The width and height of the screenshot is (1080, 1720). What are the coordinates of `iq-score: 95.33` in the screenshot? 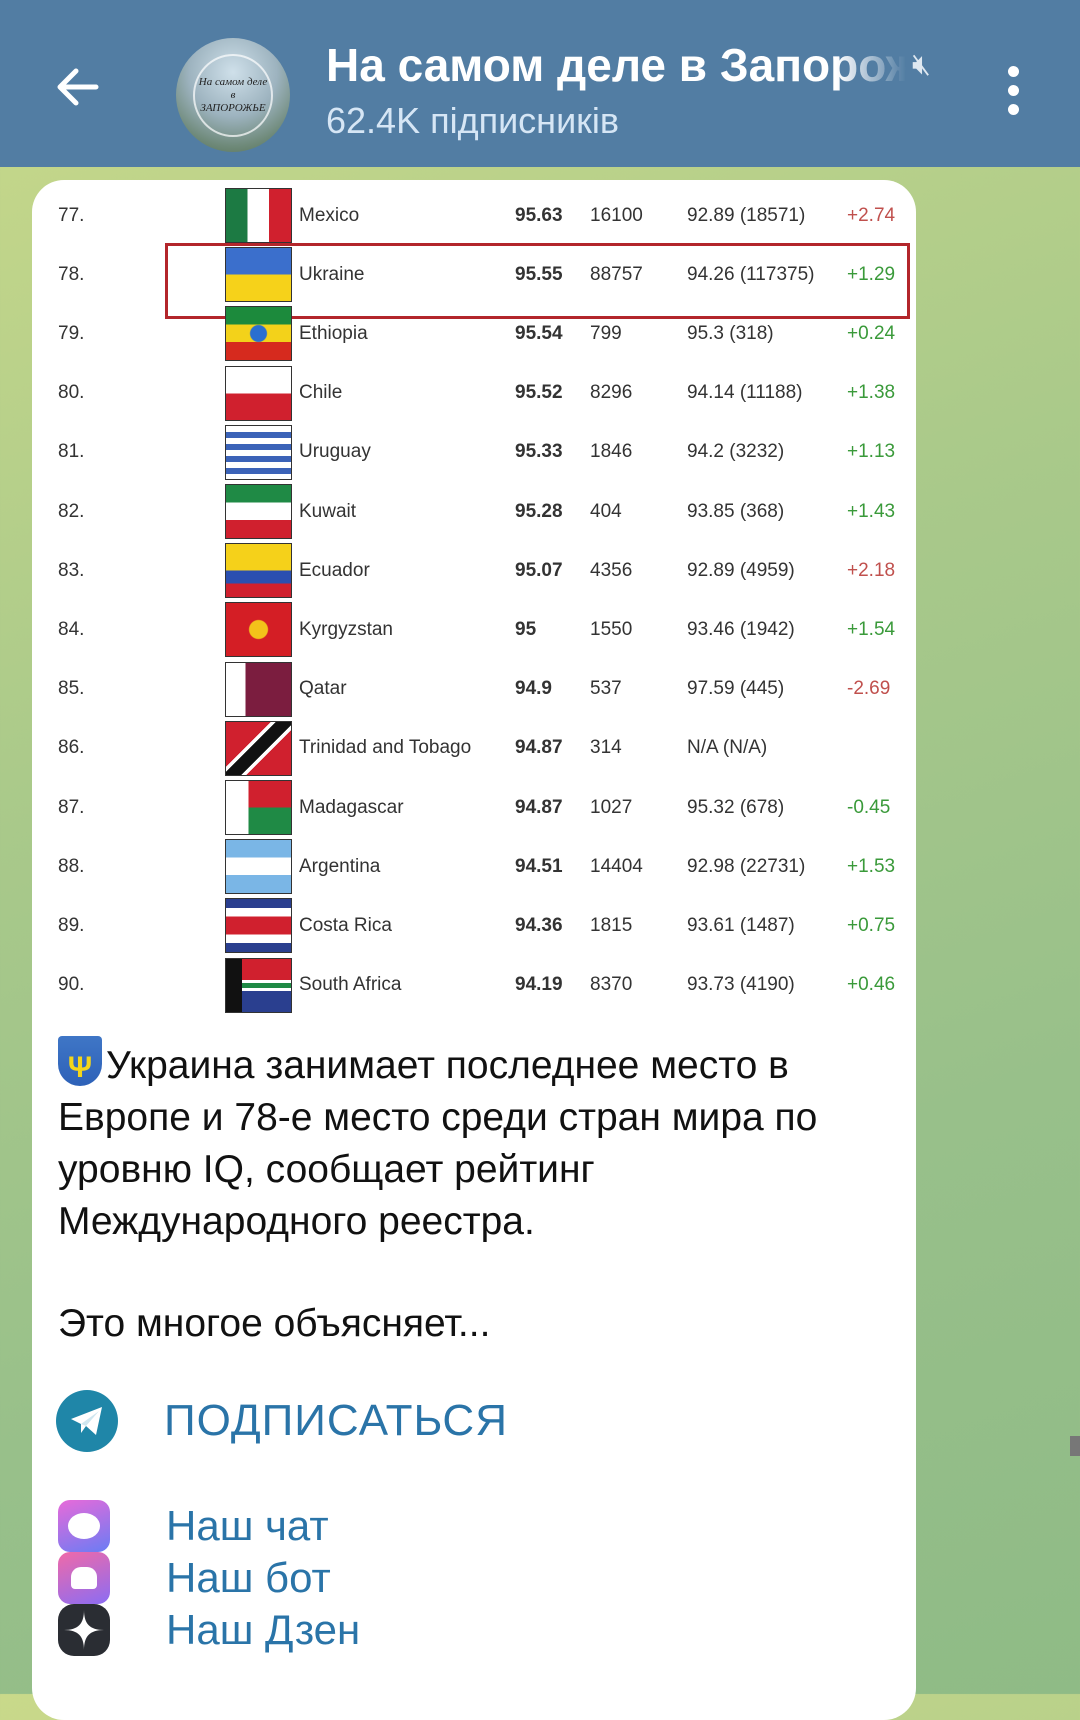 It's located at (539, 452).